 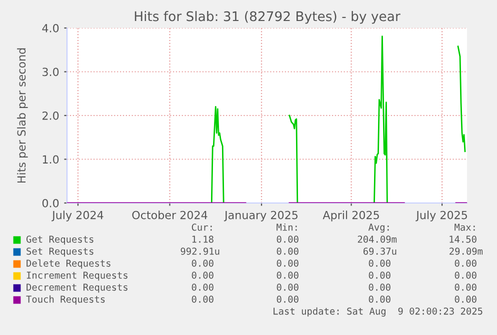 What do you see at coordinates (267, 17) in the screenshot?
I see `chart-title: Hits for Slab: 31 (82792 Bytes) - by year` at bounding box center [267, 17].